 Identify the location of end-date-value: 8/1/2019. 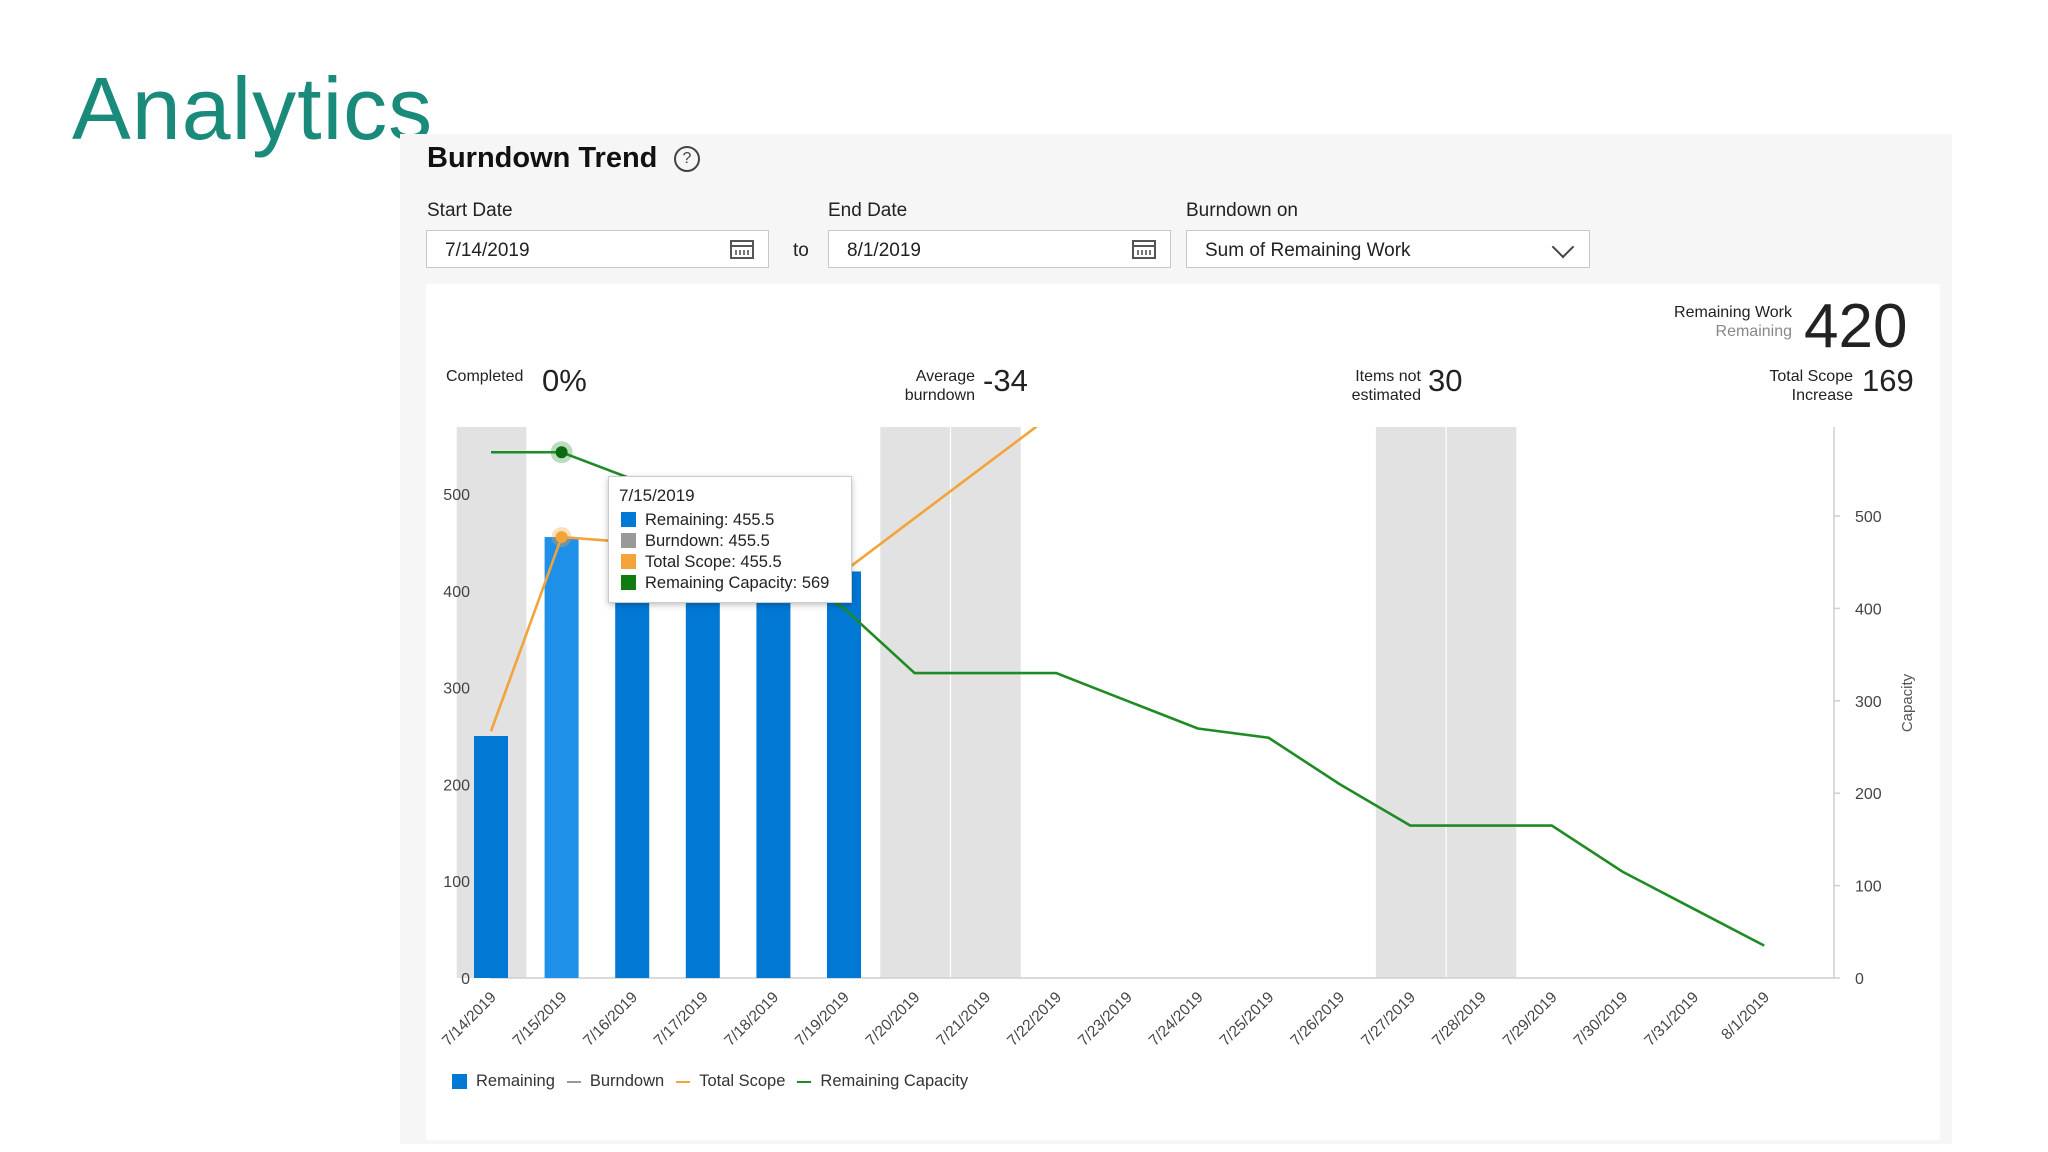
(884, 250).